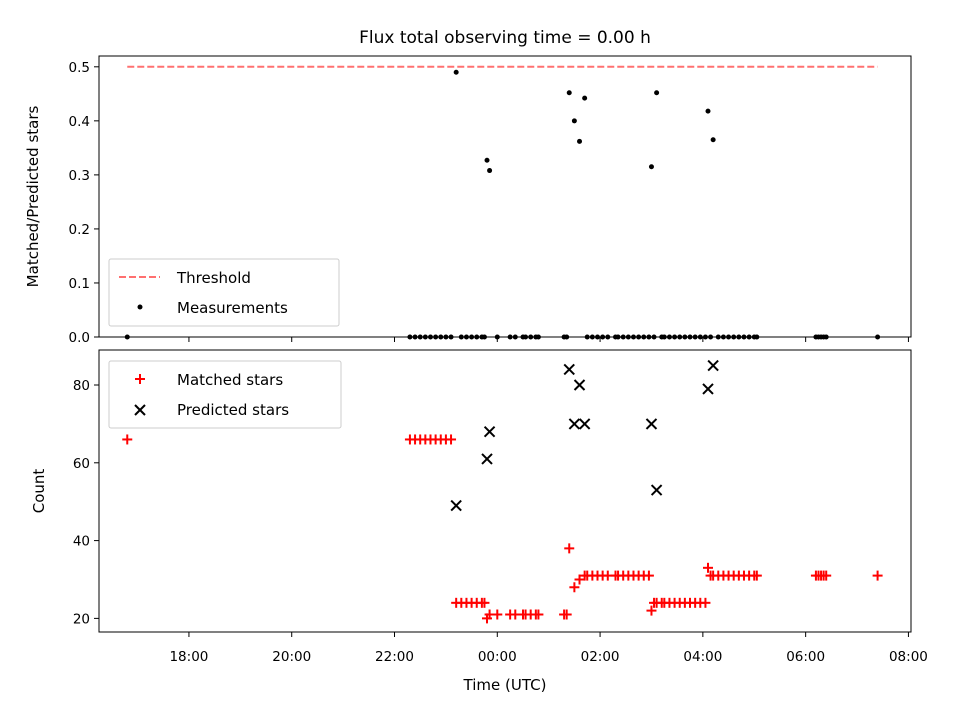 Image resolution: width=960 pixels, height=720 pixels. Describe the element at coordinates (232, 308) in the screenshot. I see `measurements-legend-label: Measurements` at that location.